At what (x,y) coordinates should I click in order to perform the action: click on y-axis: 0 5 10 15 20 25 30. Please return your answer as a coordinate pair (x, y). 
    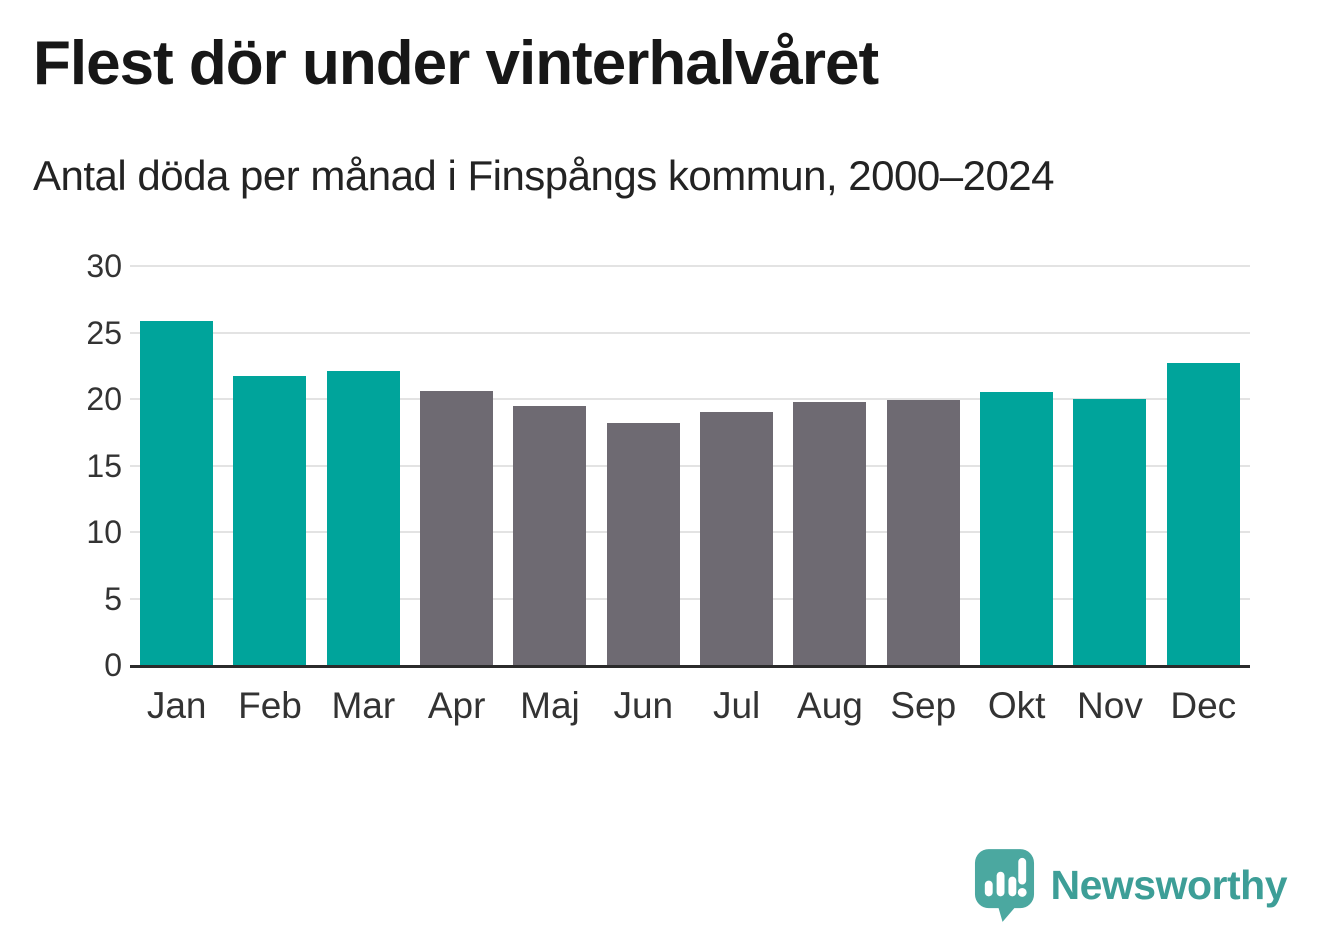
    Looking at the image, I should click on (81, 465).